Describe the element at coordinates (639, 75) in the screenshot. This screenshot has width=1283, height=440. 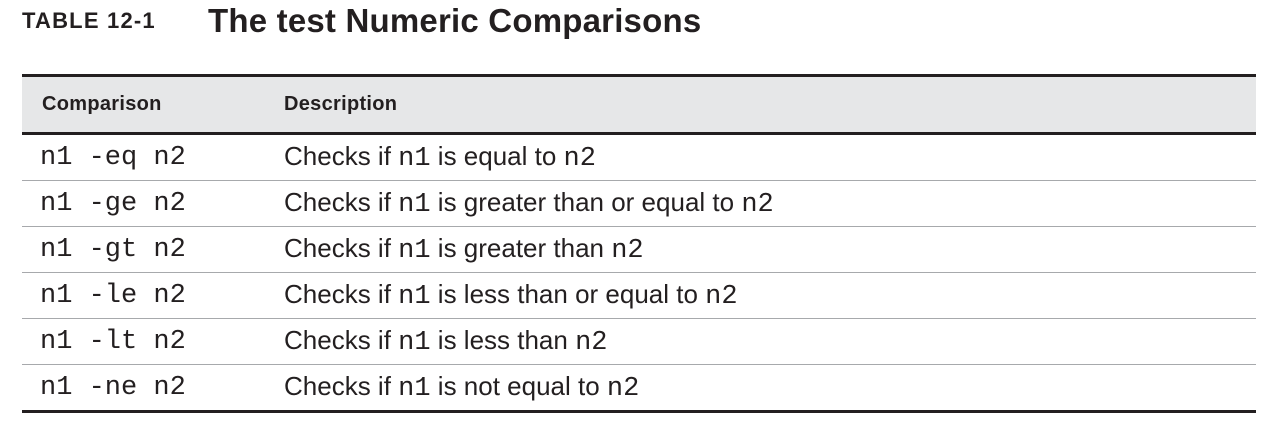
I see `table-top-rule` at that location.